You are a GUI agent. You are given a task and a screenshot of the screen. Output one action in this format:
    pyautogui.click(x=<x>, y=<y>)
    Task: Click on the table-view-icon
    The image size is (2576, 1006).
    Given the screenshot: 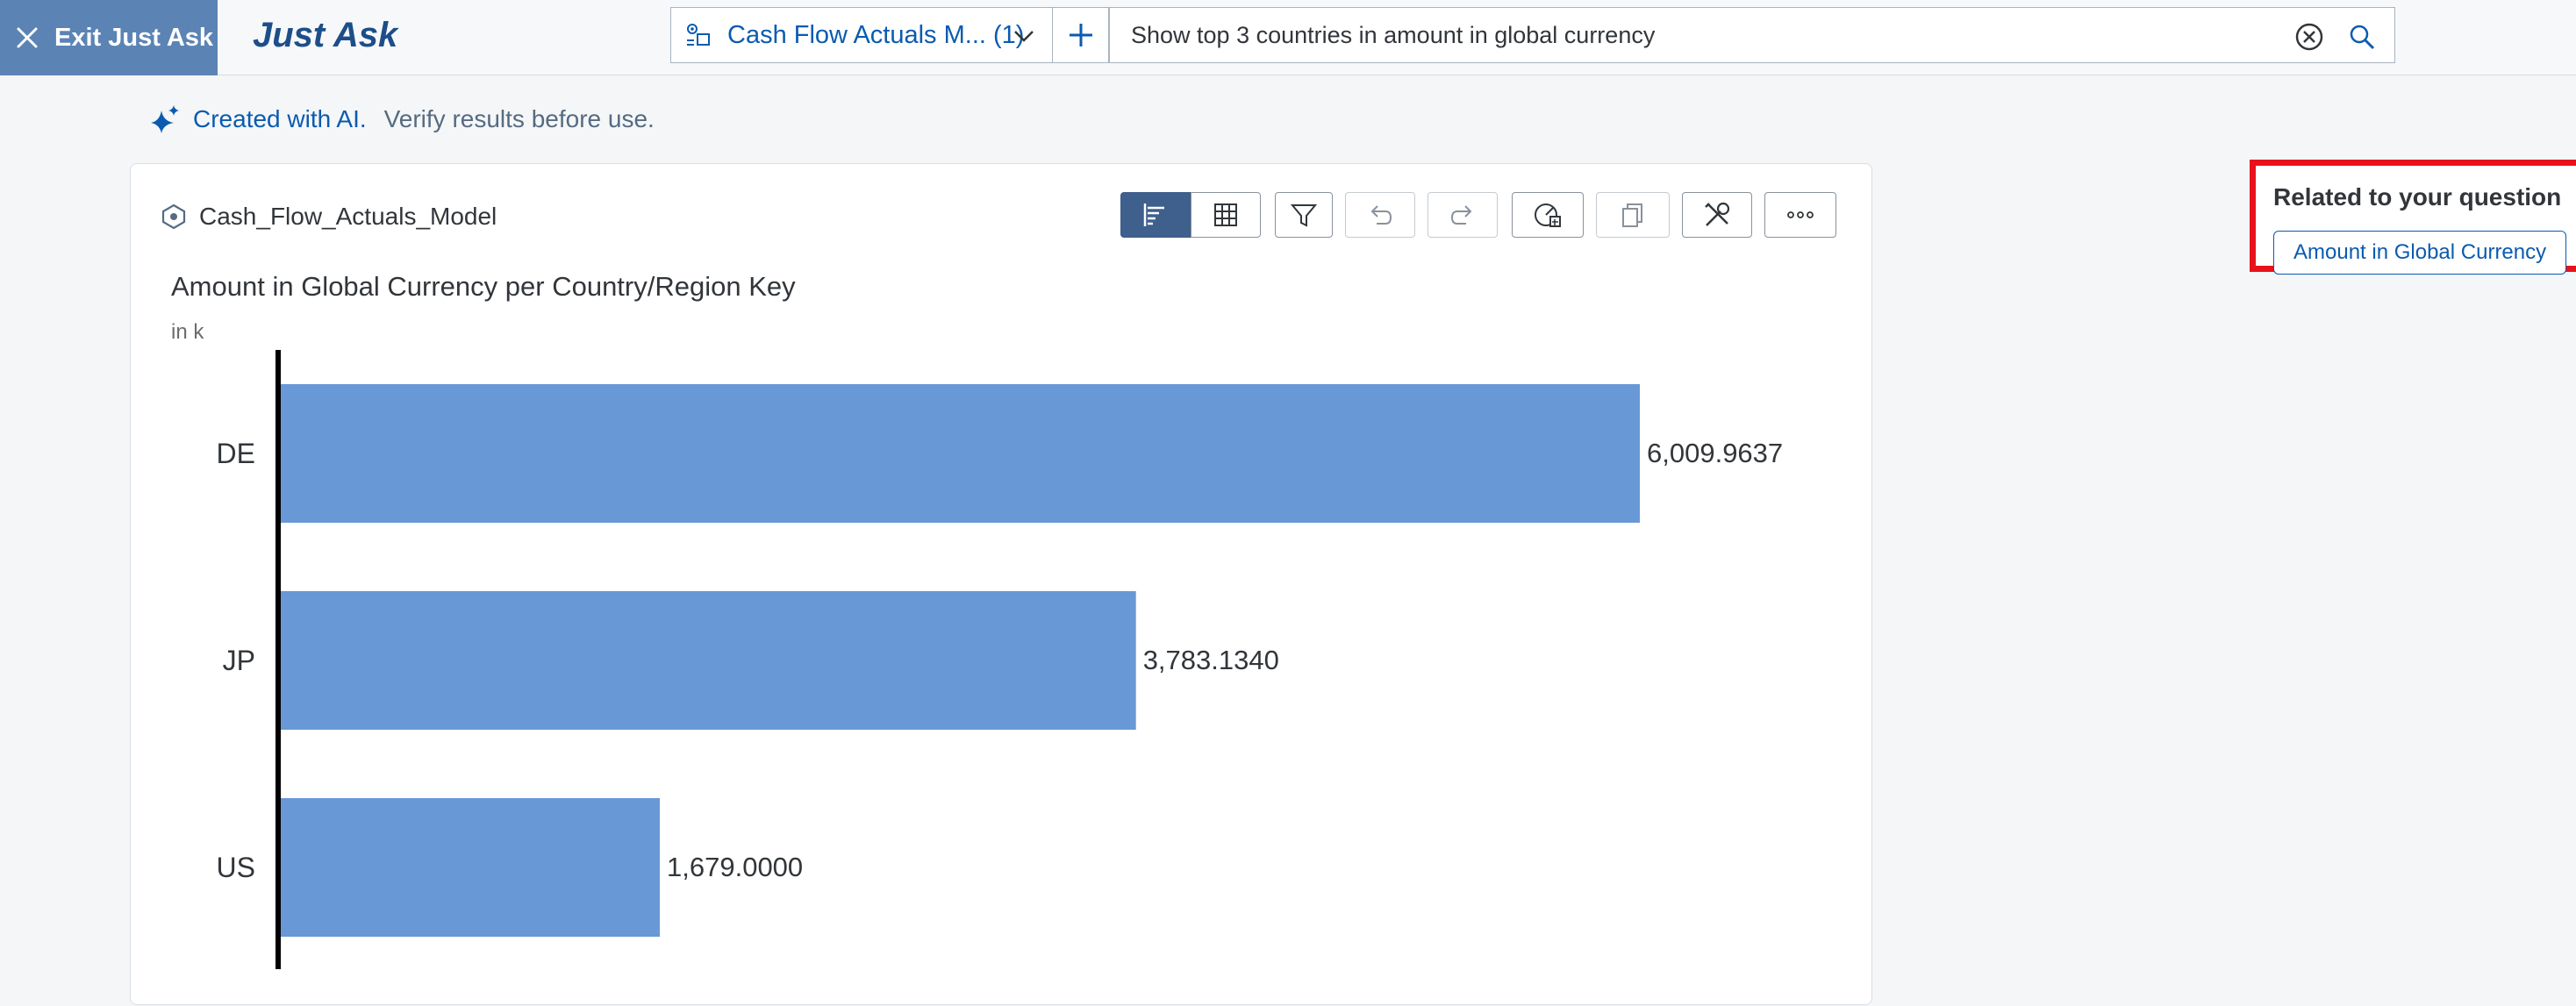 What is the action you would take?
    pyautogui.click(x=1225, y=214)
    